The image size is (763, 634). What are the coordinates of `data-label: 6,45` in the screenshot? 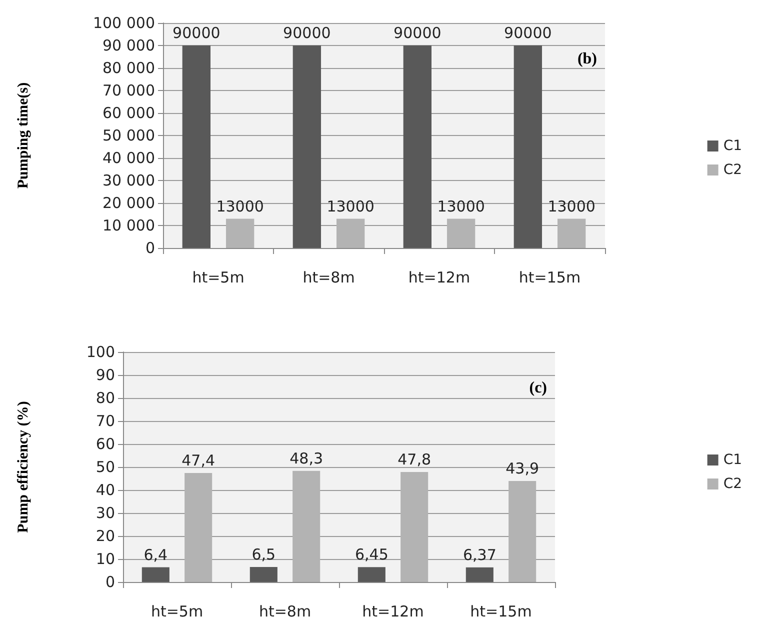 It's located at (371, 555).